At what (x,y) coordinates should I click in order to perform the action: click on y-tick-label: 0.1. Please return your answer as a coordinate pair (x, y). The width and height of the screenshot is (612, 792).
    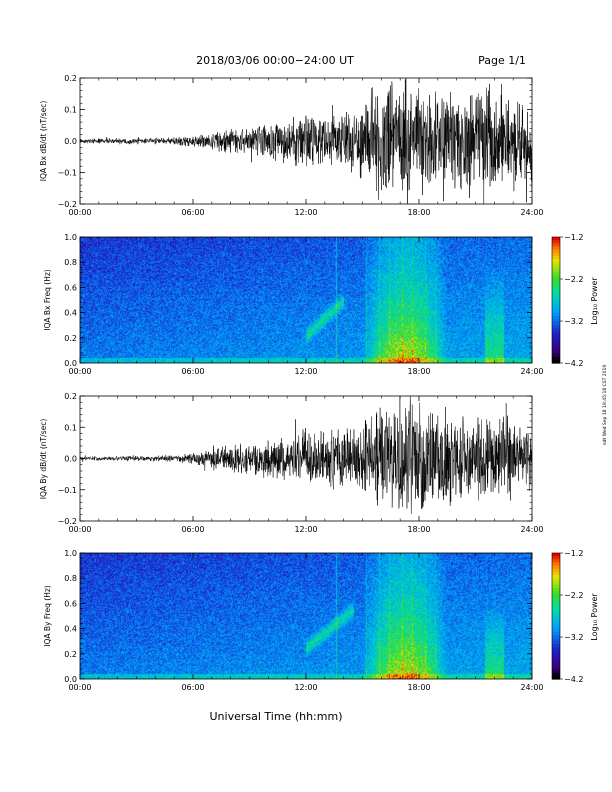
    Looking at the image, I should click on (70, 427).